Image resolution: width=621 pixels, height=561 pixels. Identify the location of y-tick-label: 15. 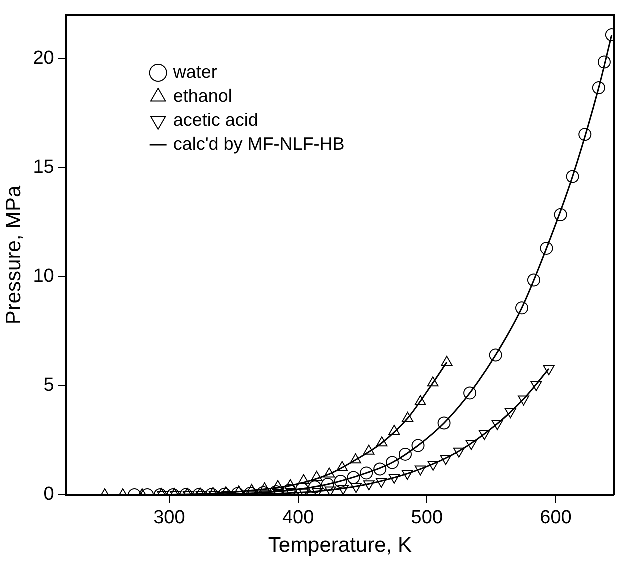
(43, 167).